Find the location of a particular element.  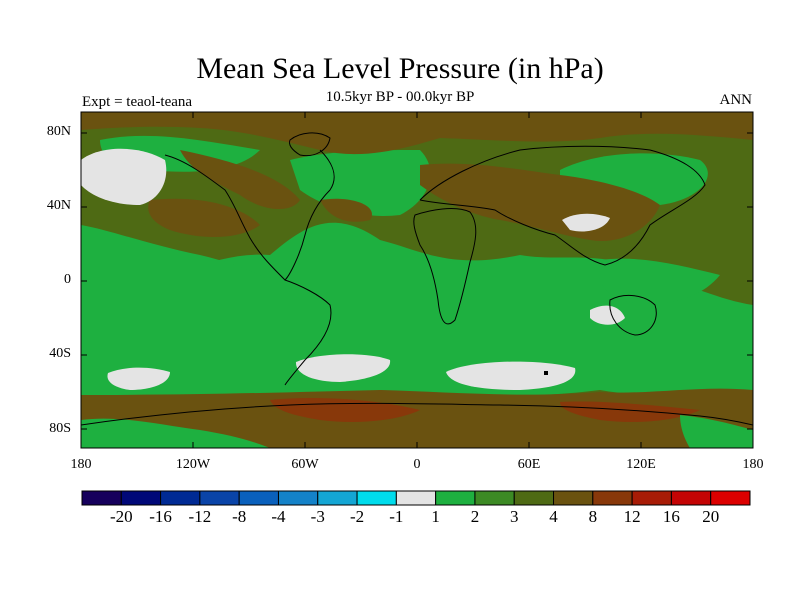

green-east-pacific is located at coordinates (175, 272).